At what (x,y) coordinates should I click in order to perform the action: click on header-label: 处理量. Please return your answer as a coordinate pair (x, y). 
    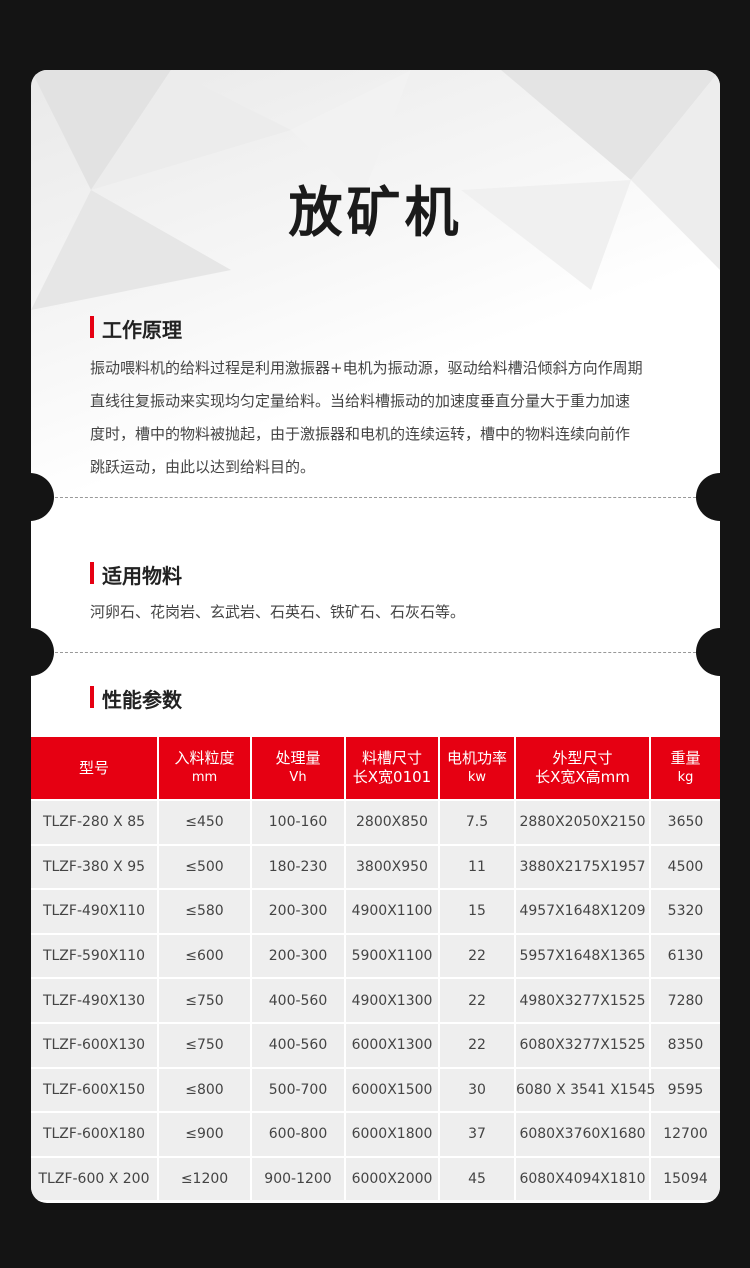
    Looking at the image, I should click on (298, 758).